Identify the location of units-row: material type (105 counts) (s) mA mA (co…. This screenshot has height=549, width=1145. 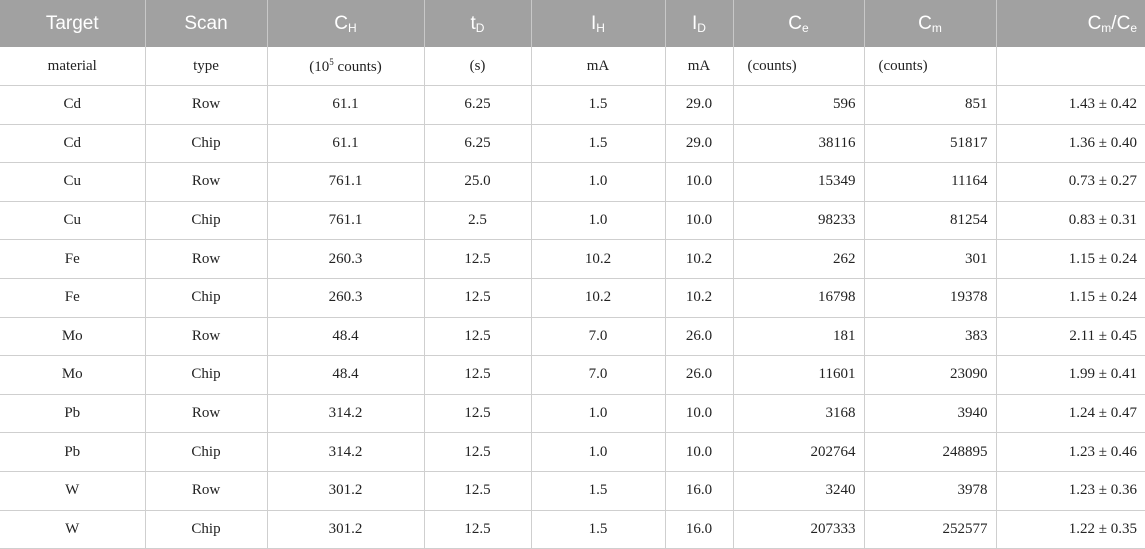
(572, 66).